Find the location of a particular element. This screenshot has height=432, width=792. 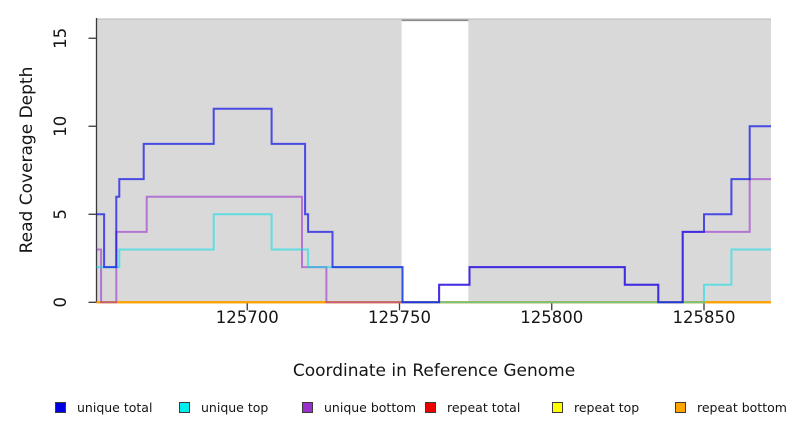

legend-item-repeat-bottom: repeat bottom is located at coordinates (731, 407).